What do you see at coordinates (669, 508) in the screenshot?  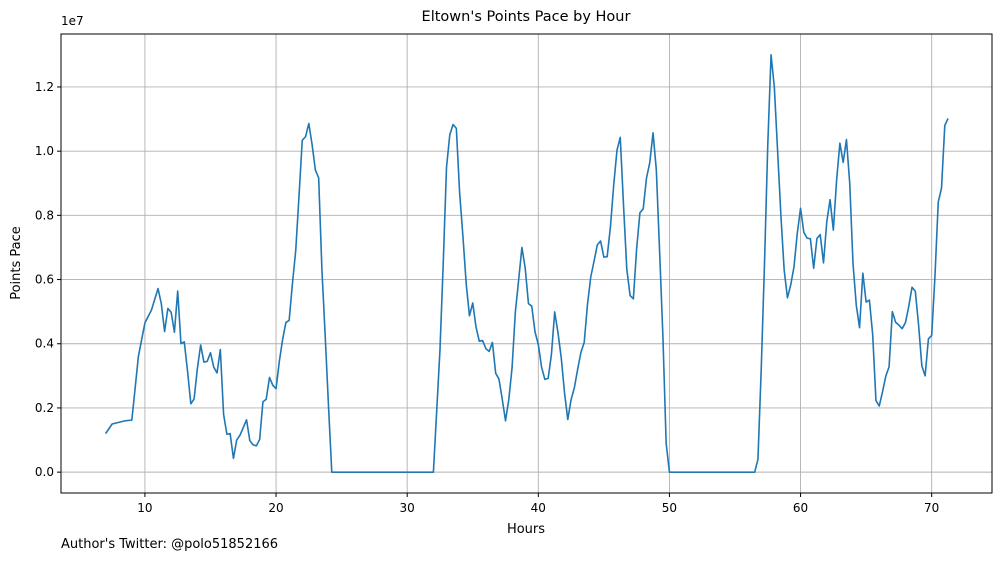 I see `x-tick-label: 50` at bounding box center [669, 508].